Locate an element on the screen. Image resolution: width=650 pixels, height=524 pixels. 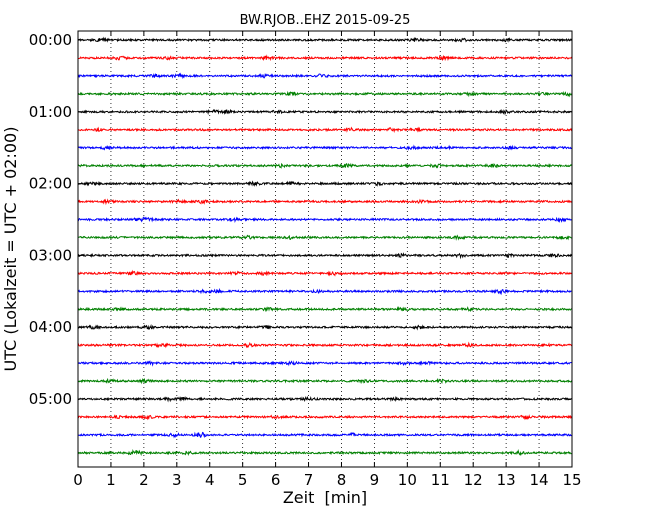
x-axis-label: Zeit [min] is located at coordinates (325, 497).